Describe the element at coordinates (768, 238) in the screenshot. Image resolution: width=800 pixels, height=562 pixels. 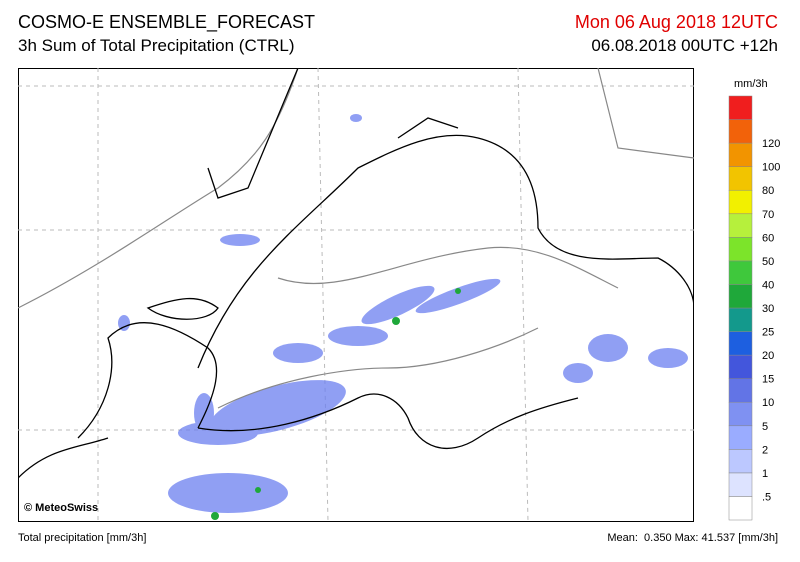
I see `legend-label: 60` at that location.